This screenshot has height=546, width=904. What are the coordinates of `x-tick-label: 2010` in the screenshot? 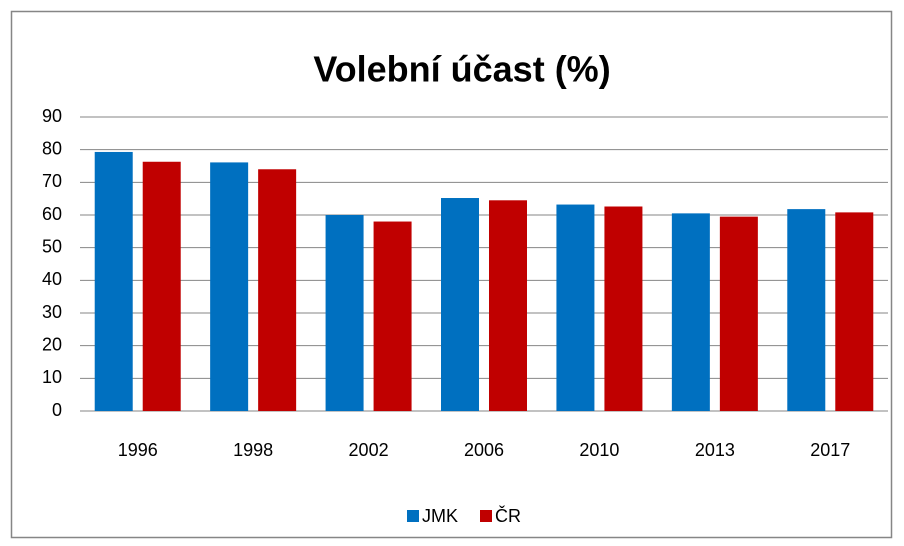 It's located at (599, 450).